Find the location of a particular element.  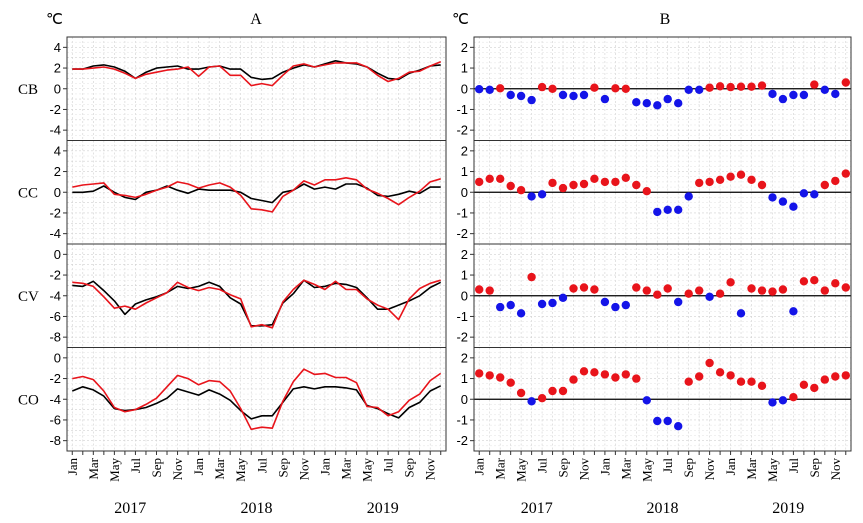

facet-label-co: CO is located at coordinates (28, 400).